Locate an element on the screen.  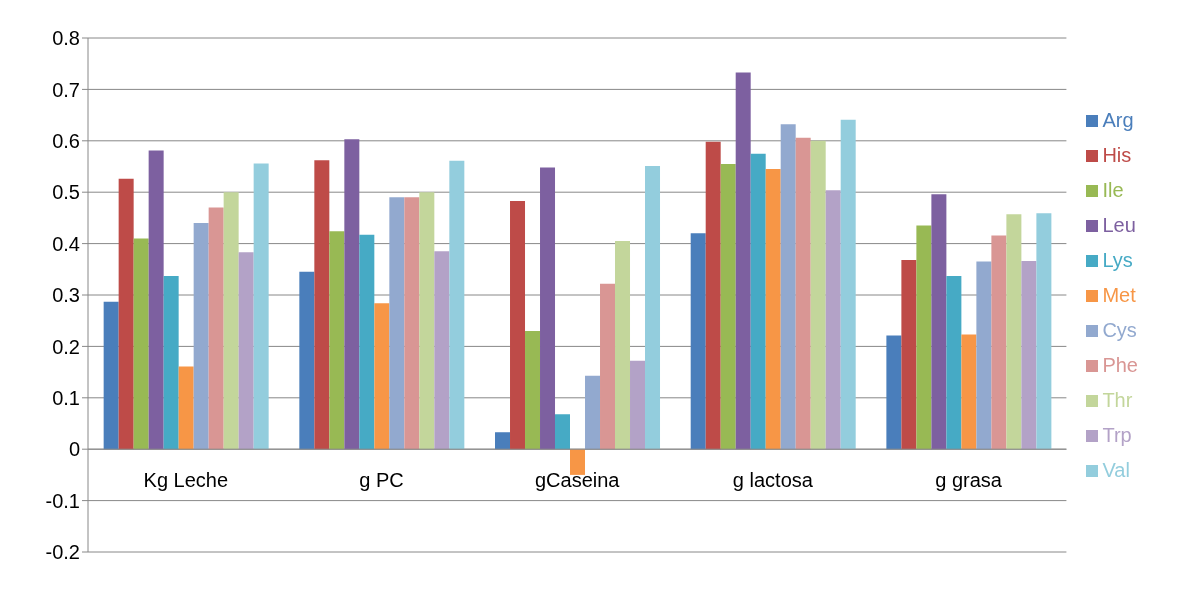
legend-label: Trp is located at coordinates (1117, 434).